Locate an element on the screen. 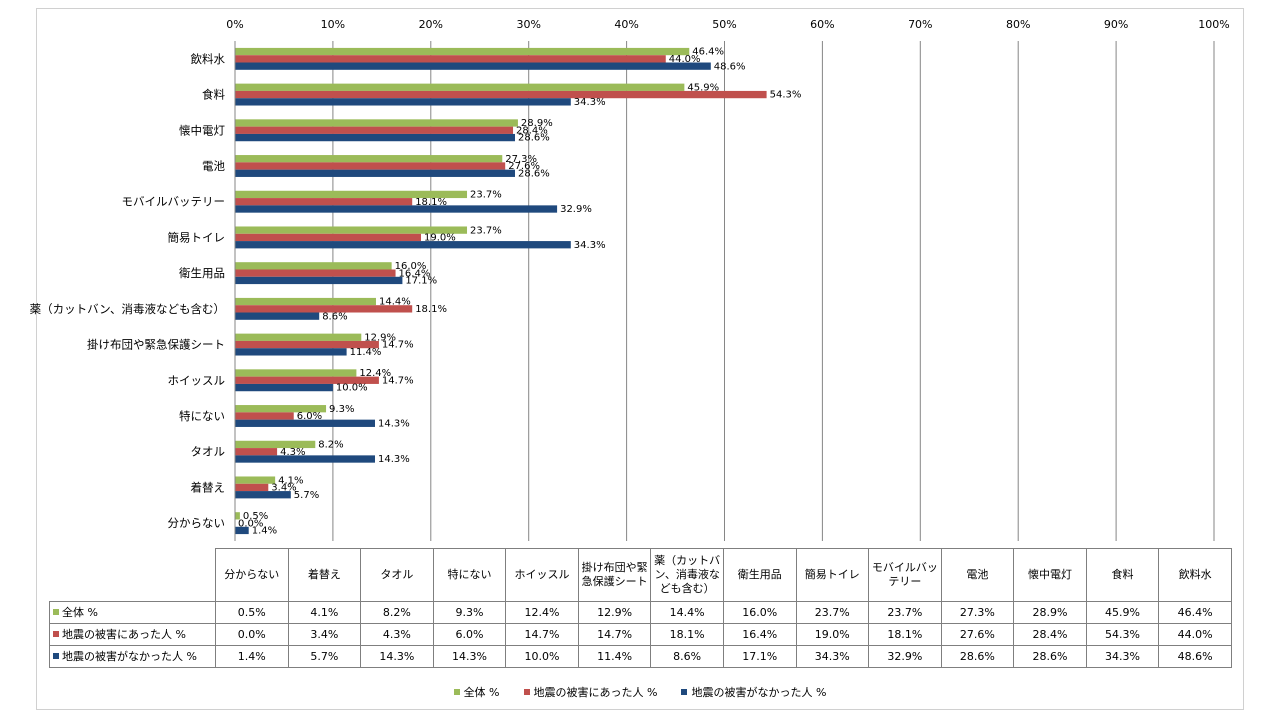 The width and height of the screenshot is (1280, 720). table-cell: 6.0% is located at coordinates (469, 634).